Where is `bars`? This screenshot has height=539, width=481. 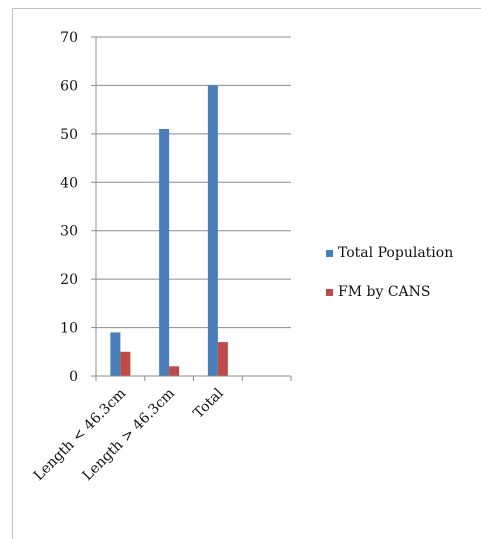 bars is located at coordinates (169, 230).